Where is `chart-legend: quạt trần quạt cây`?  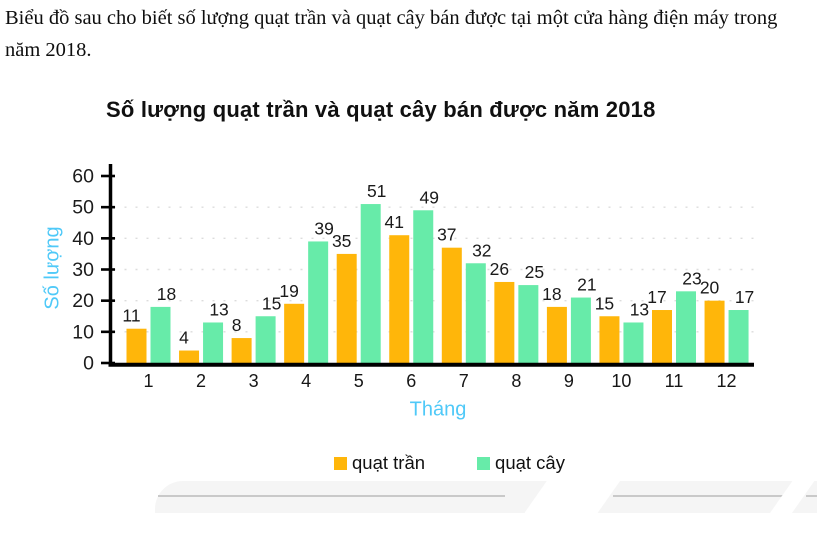 chart-legend: quạt trần quạt cây is located at coordinates (449, 463).